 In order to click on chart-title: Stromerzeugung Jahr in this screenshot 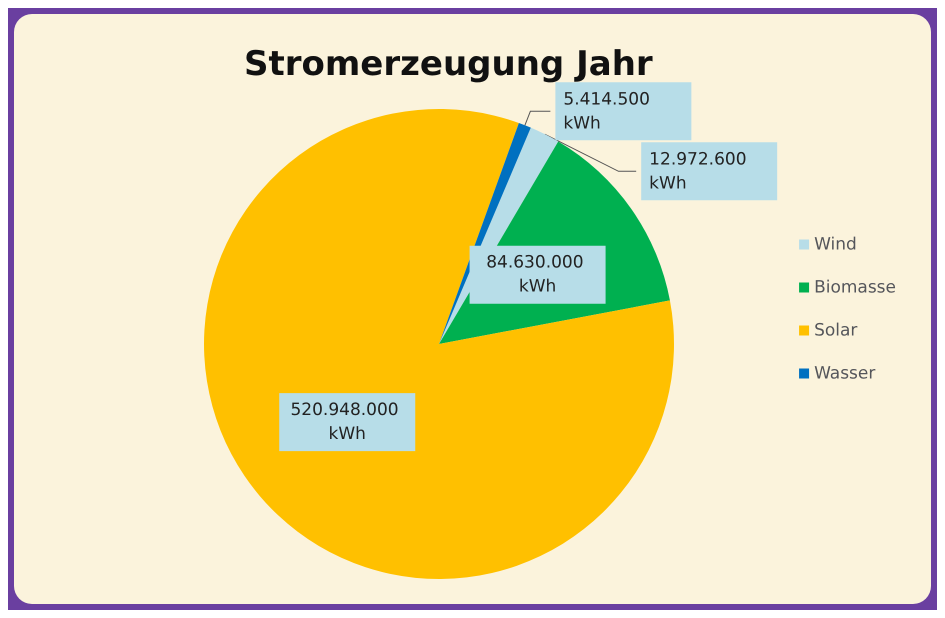, I will do `click(448, 64)`.